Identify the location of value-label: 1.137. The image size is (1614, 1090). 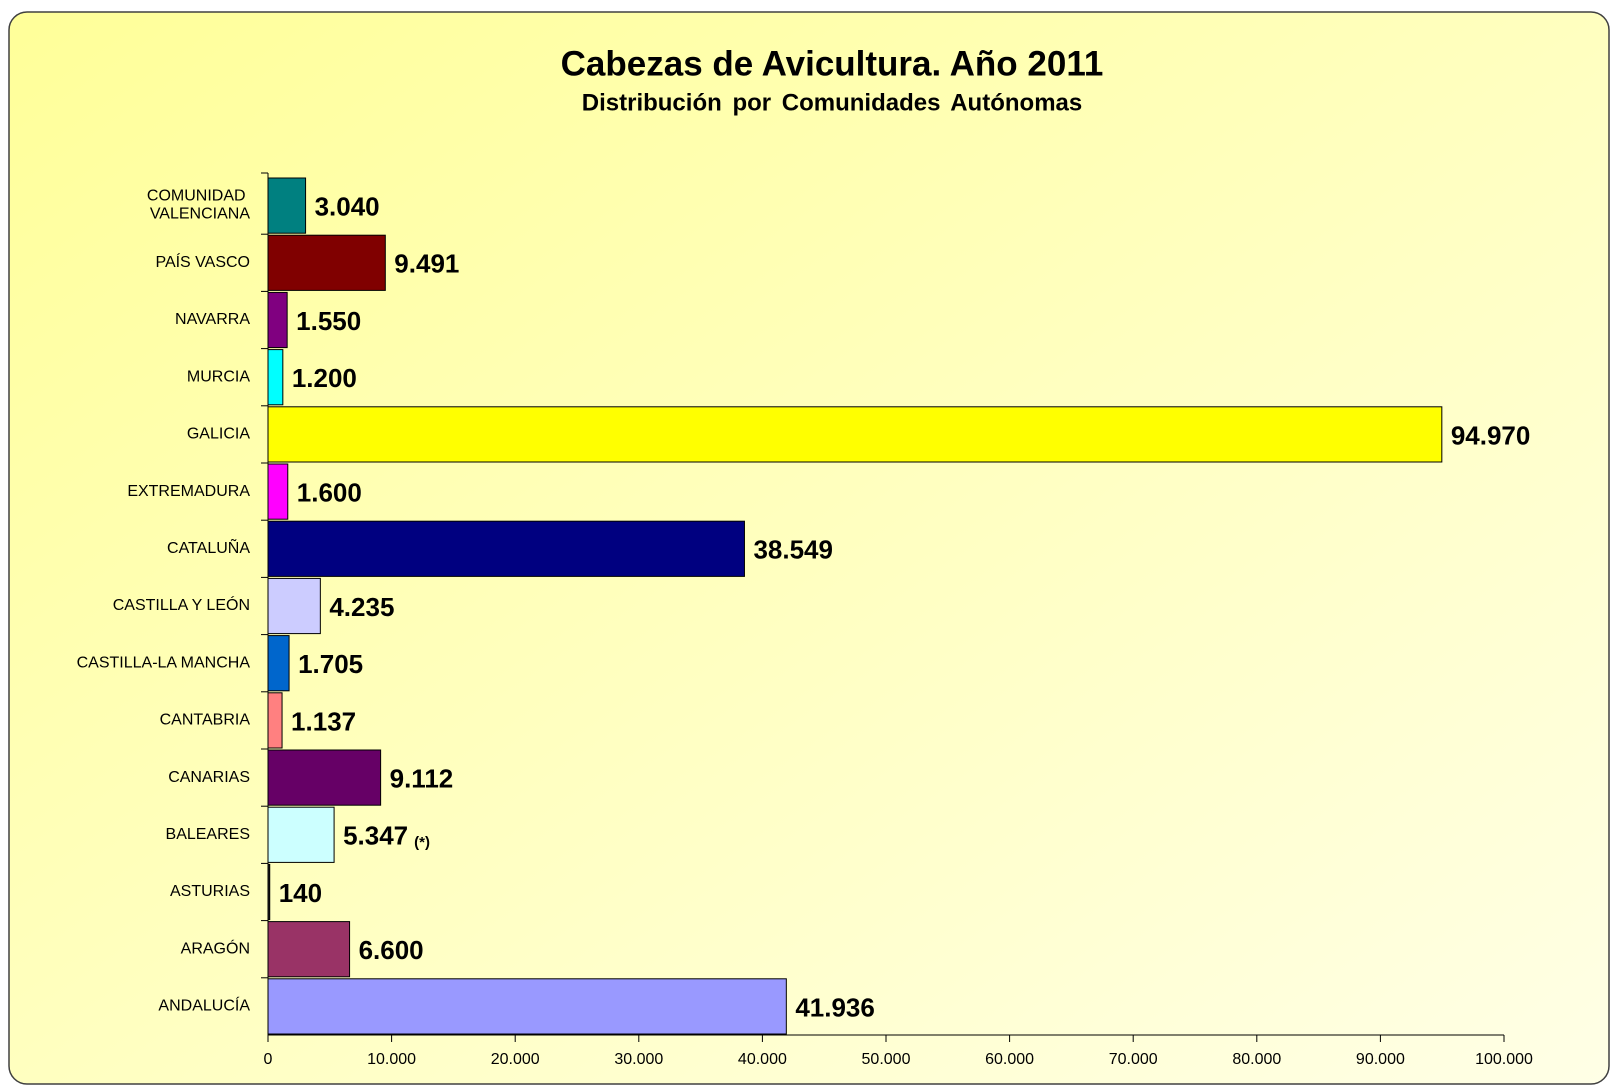
(323, 721).